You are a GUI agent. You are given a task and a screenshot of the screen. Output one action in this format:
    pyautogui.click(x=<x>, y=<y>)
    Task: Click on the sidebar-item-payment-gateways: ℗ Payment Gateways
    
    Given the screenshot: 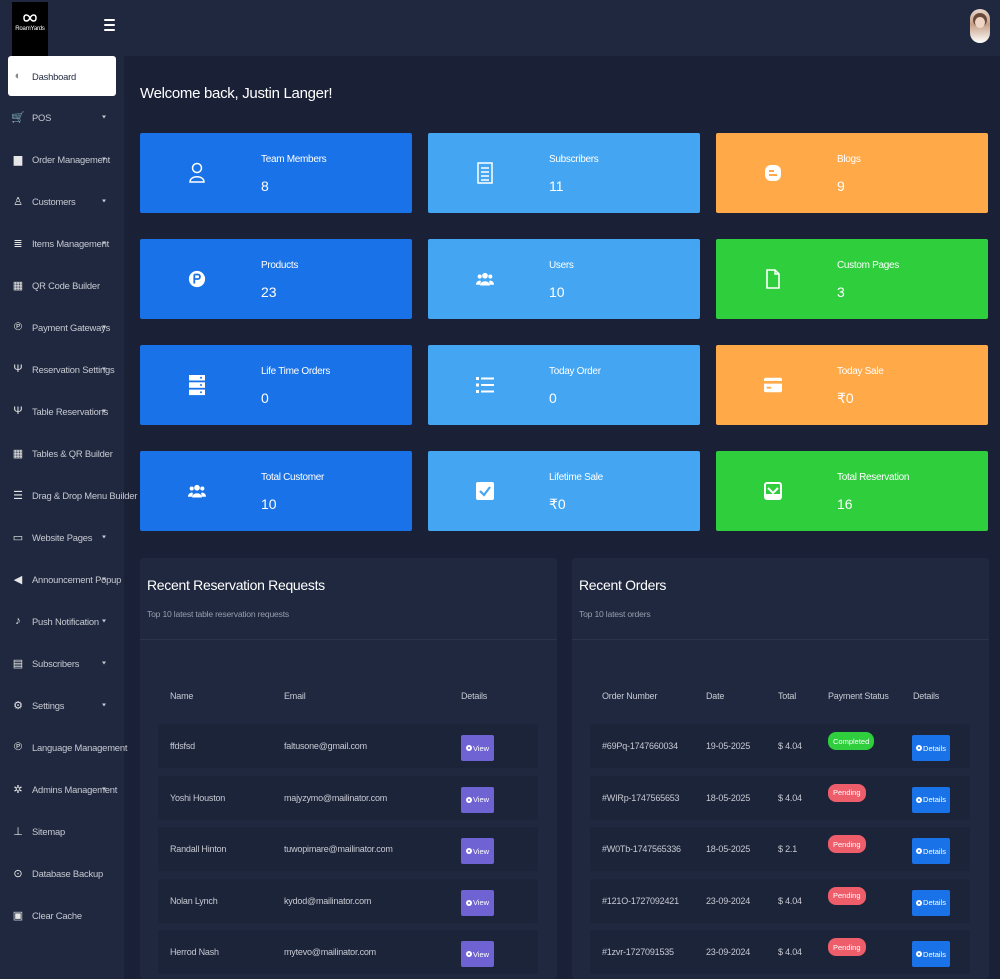 What is the action you would take?
    pyautogui.click(x=62, y=327)
    